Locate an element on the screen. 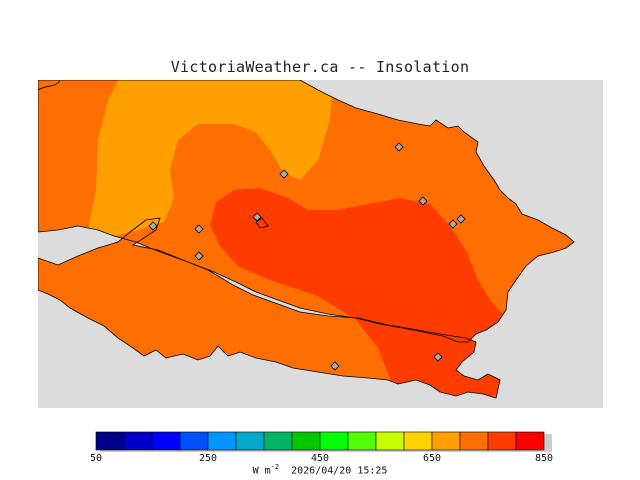 The height and width of the screenshot is (480, 640). legend-tick-label: 450 is located at coordinates (320, 458).